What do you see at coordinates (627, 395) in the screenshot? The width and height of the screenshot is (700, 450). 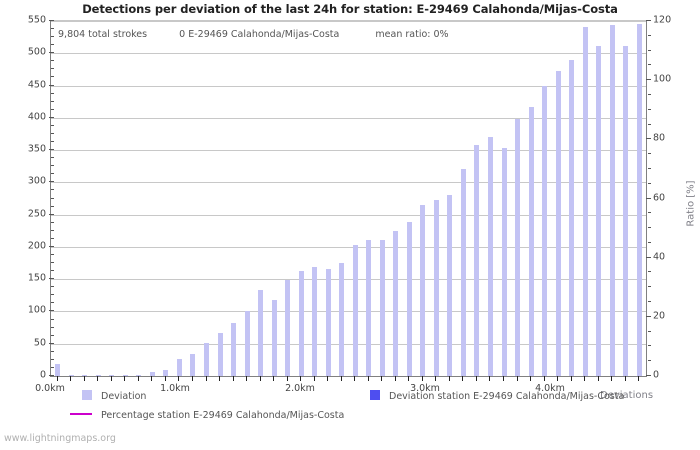 I see `x-axis-title: Deviations` at bounding box center [627, 395].